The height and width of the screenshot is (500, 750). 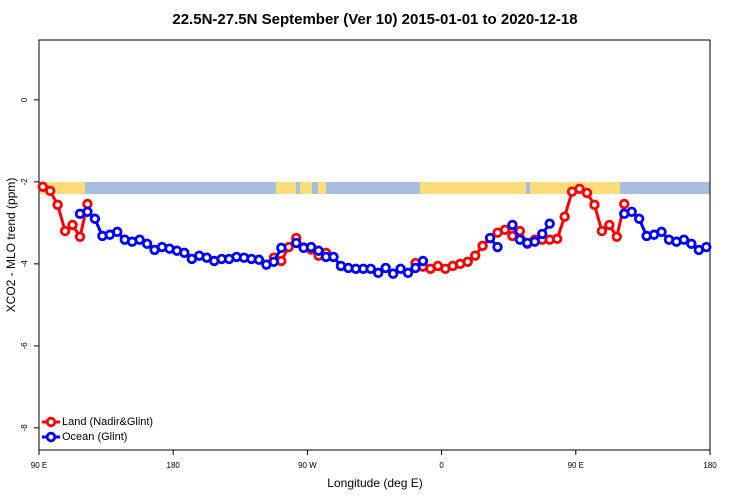 What do you see at coordinates (107, 422) in the screenshot?
I see `legend-label: Land (Nadir&Glint)` at bounding box center [107, 422].